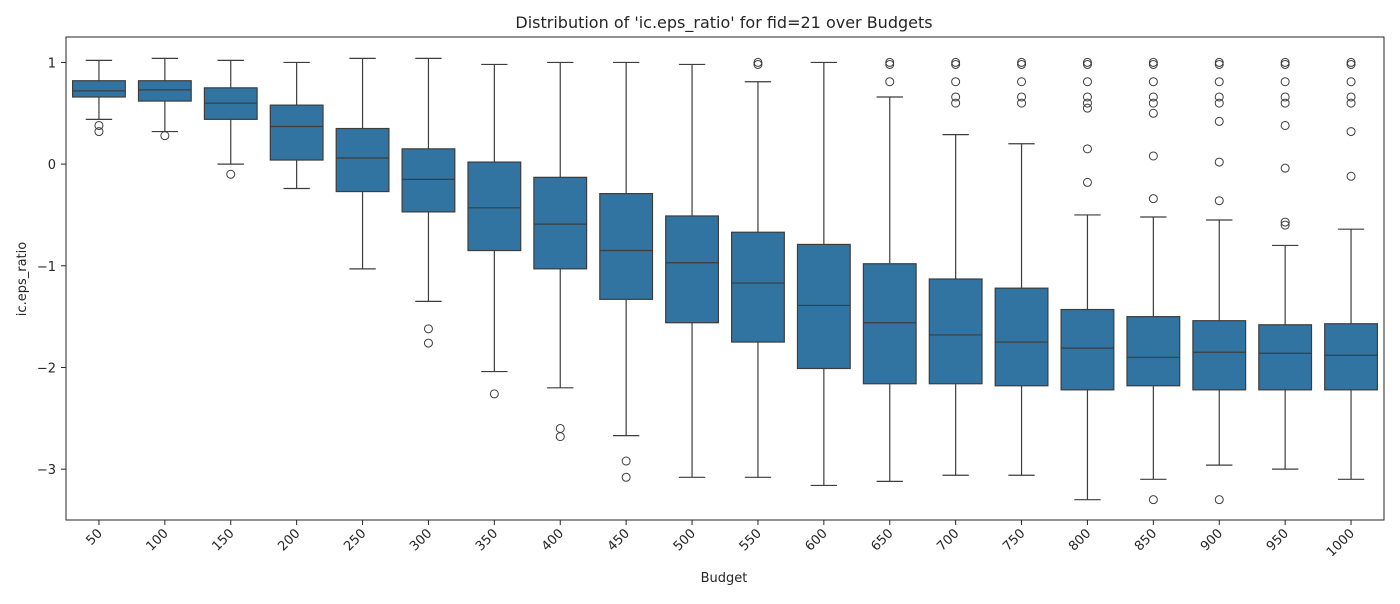 The image size is (1400, 604). I want to click on x-tick-label: 350, so click(487, 540).